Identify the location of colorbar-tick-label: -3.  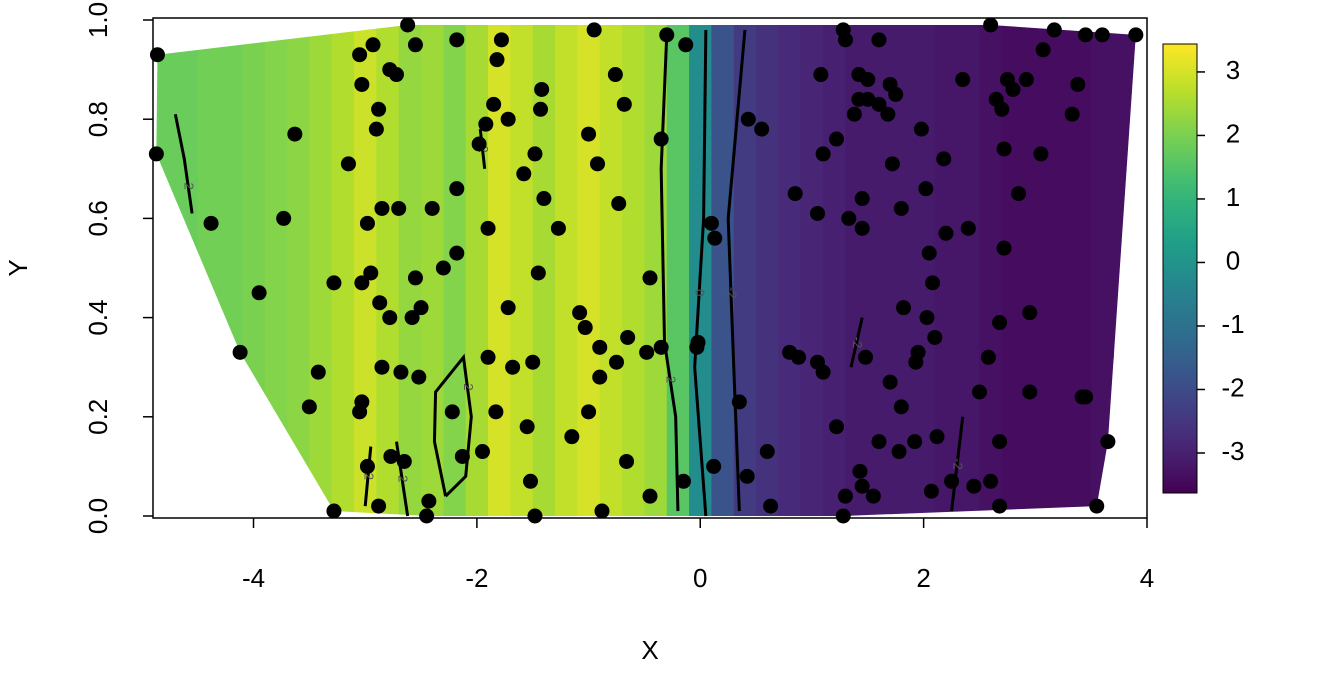
(1232, 451).